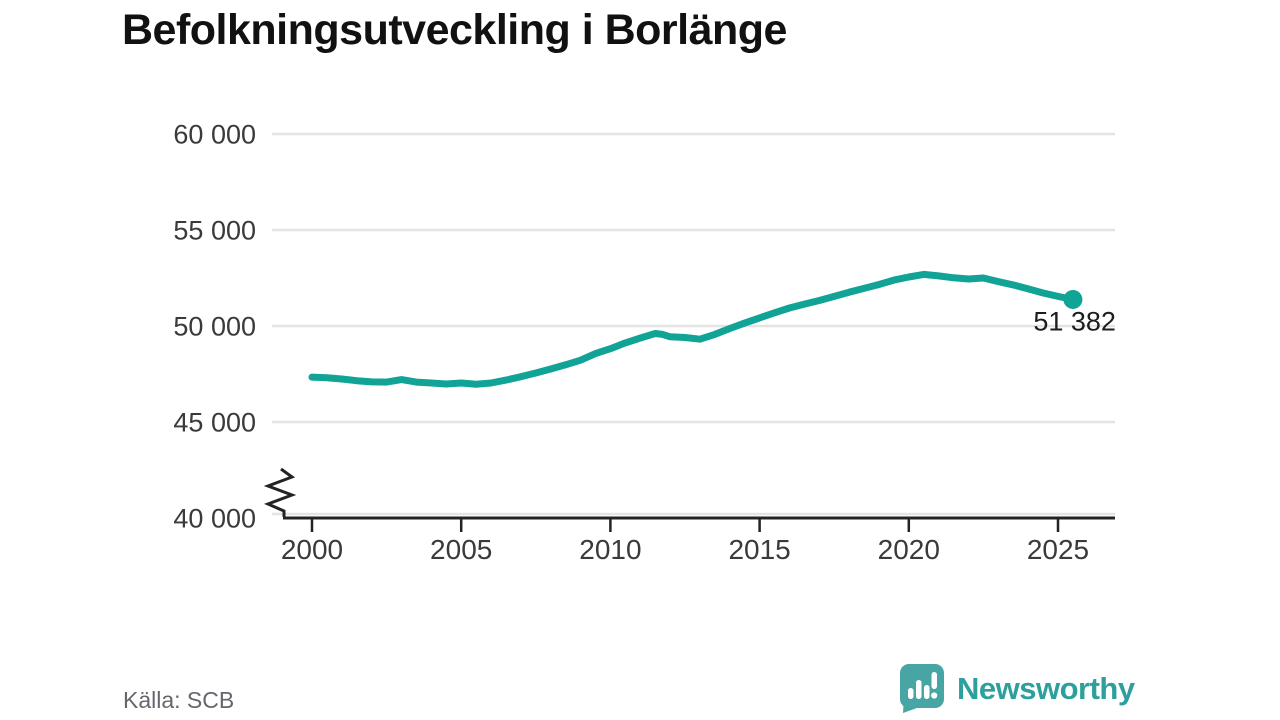  What do you see at coordinates (1046, 688) in the screenshot?
I see `brand-name: Newsworthy` at bounding box center [1046, 688].